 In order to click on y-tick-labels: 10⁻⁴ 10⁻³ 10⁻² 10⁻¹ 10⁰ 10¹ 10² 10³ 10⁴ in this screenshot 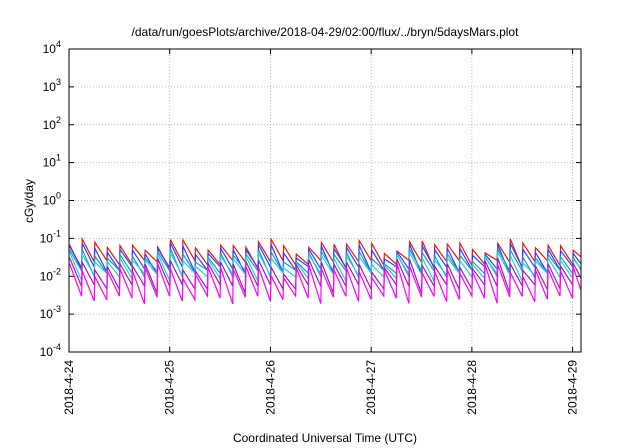, I will do `click(50, 199)`.